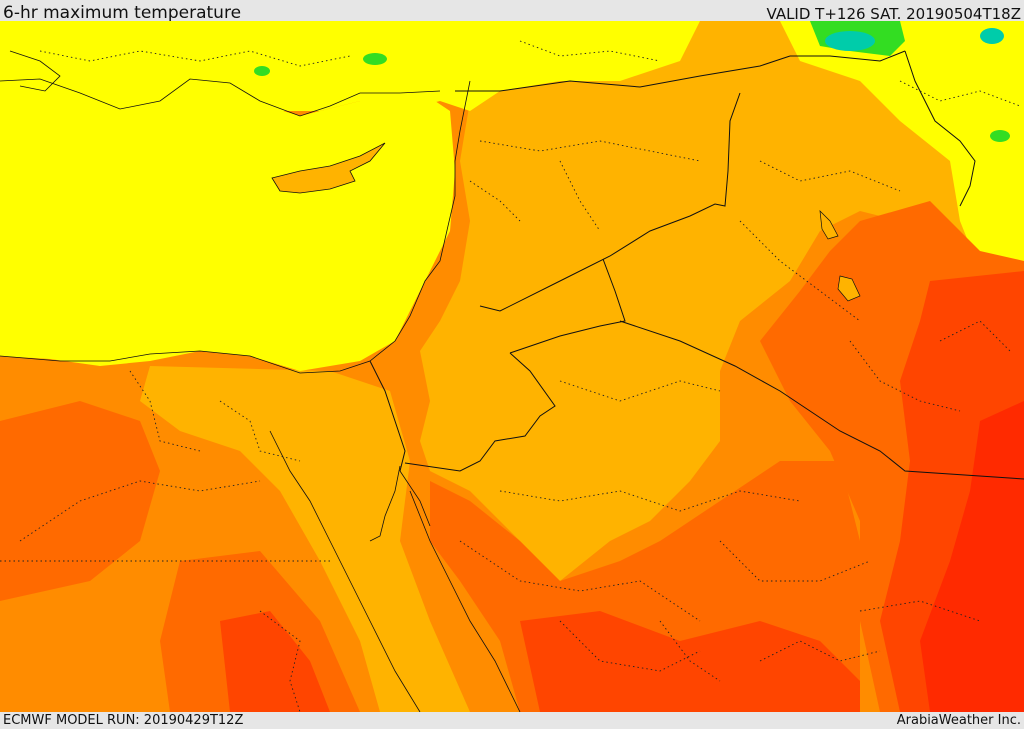  I want to click on yellow-northeast-zone, so click(902, 146).